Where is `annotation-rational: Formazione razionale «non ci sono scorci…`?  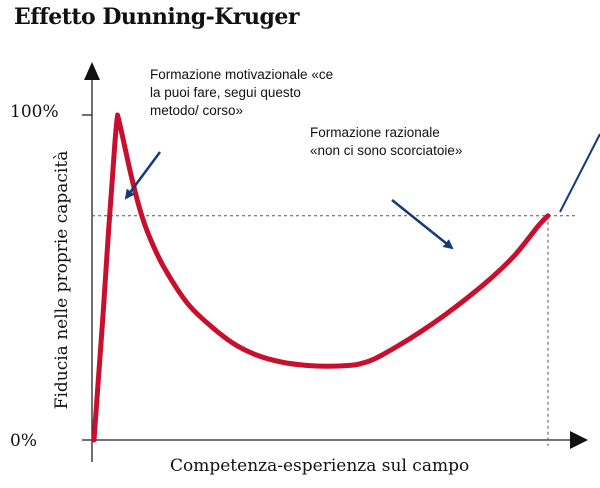 annotation-rational: Formazione razionale «non ci sono scorci… is located at coordinates (386, 141).